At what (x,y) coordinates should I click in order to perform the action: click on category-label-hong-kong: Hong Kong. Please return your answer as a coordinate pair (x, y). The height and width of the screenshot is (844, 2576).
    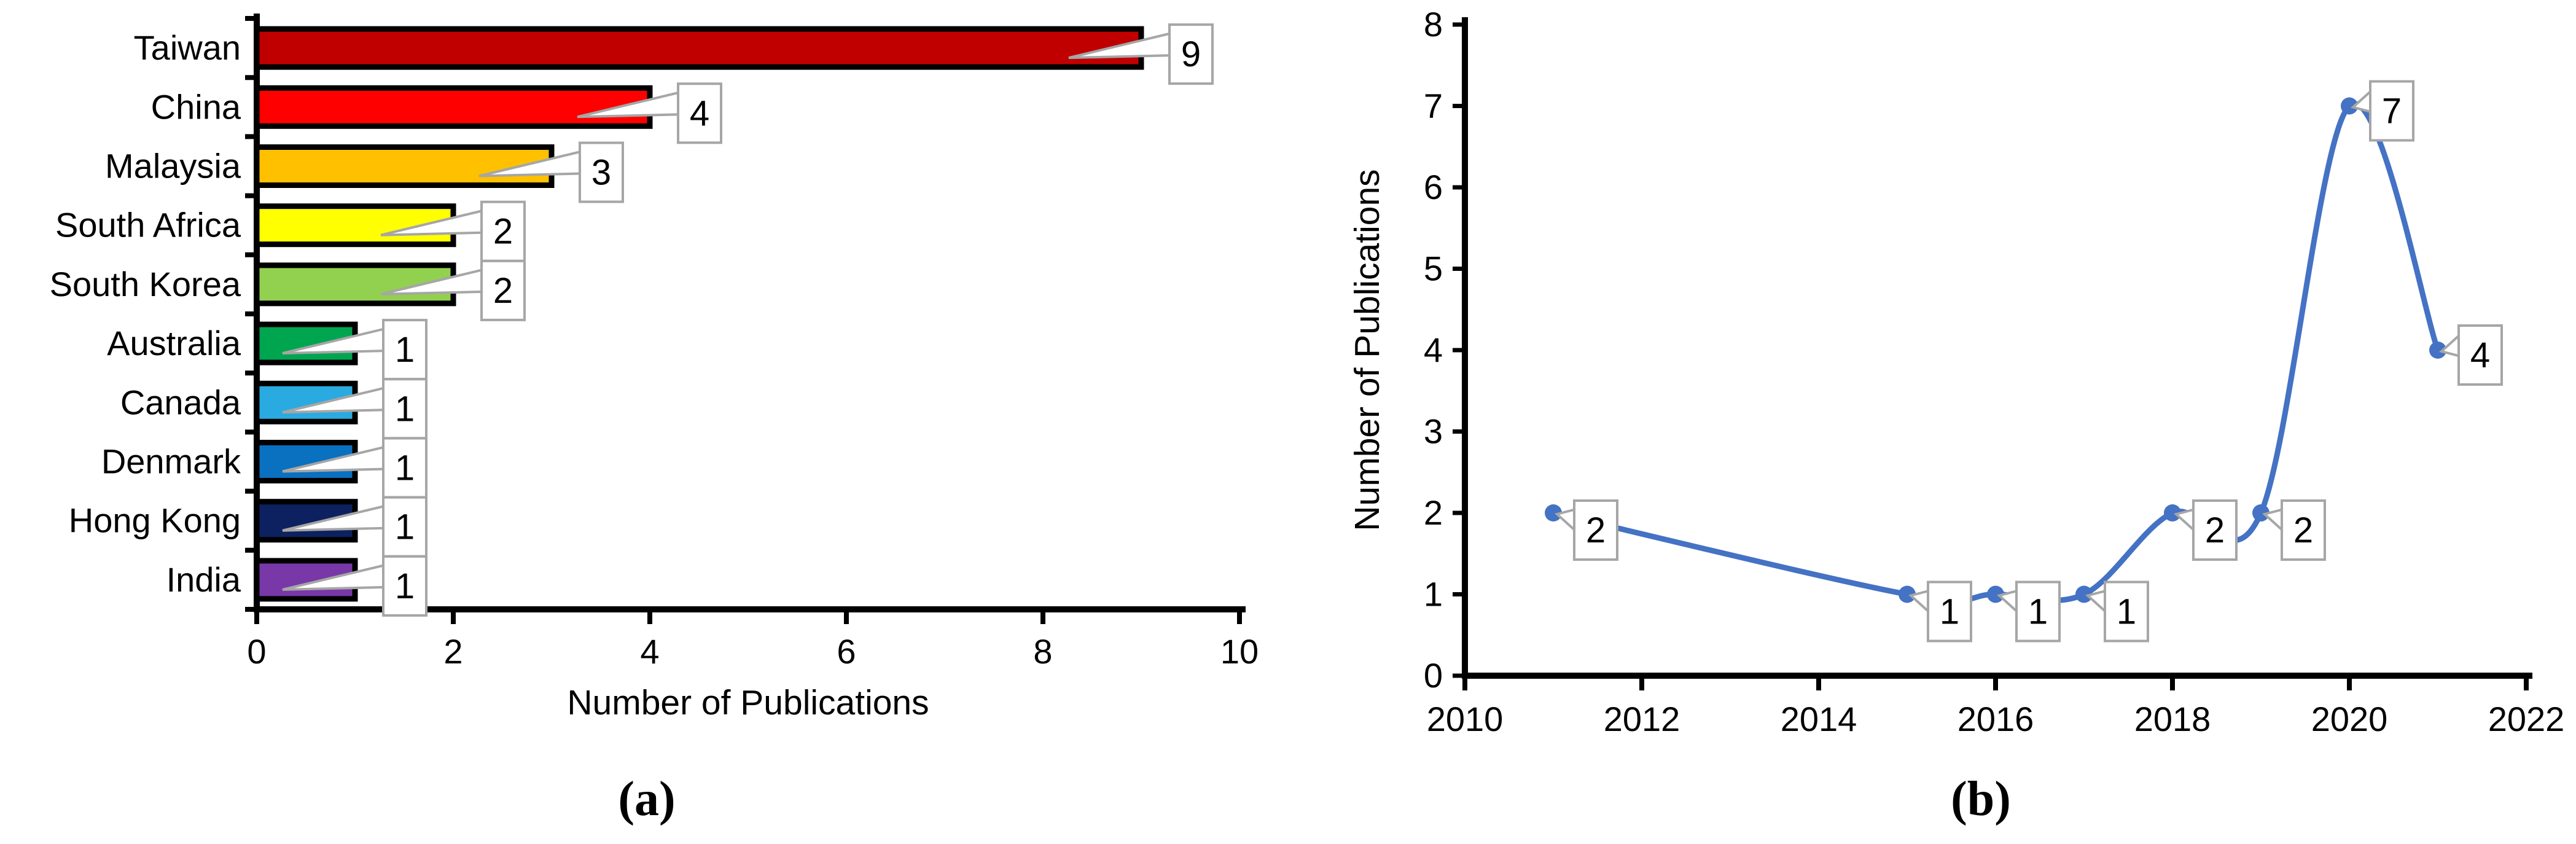
    Looking at the image, I should click on (155, 520).